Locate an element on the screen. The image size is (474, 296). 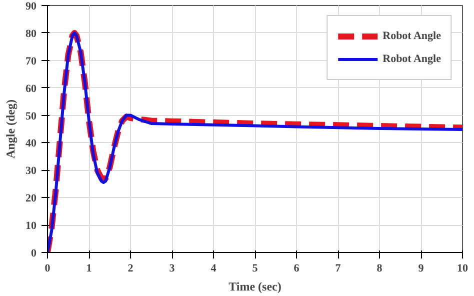
y-tick-label: 70 is located at coordinates (31, 61).